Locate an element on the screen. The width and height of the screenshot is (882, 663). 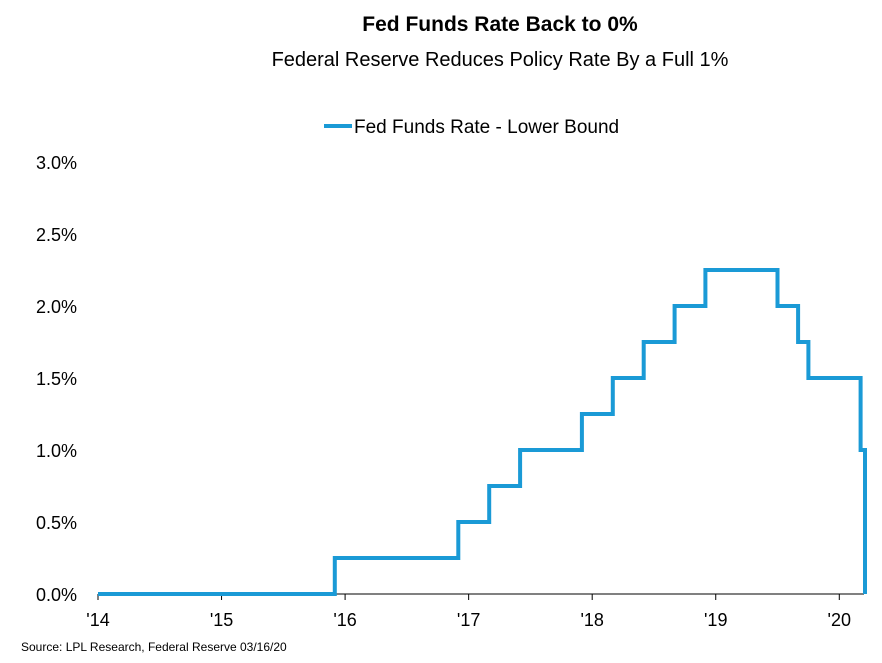
y-axis: 0.0% 0.5% 1.0% 1.5% 2.0% 2.5% 3.0% is located at coordinates (56, 379).